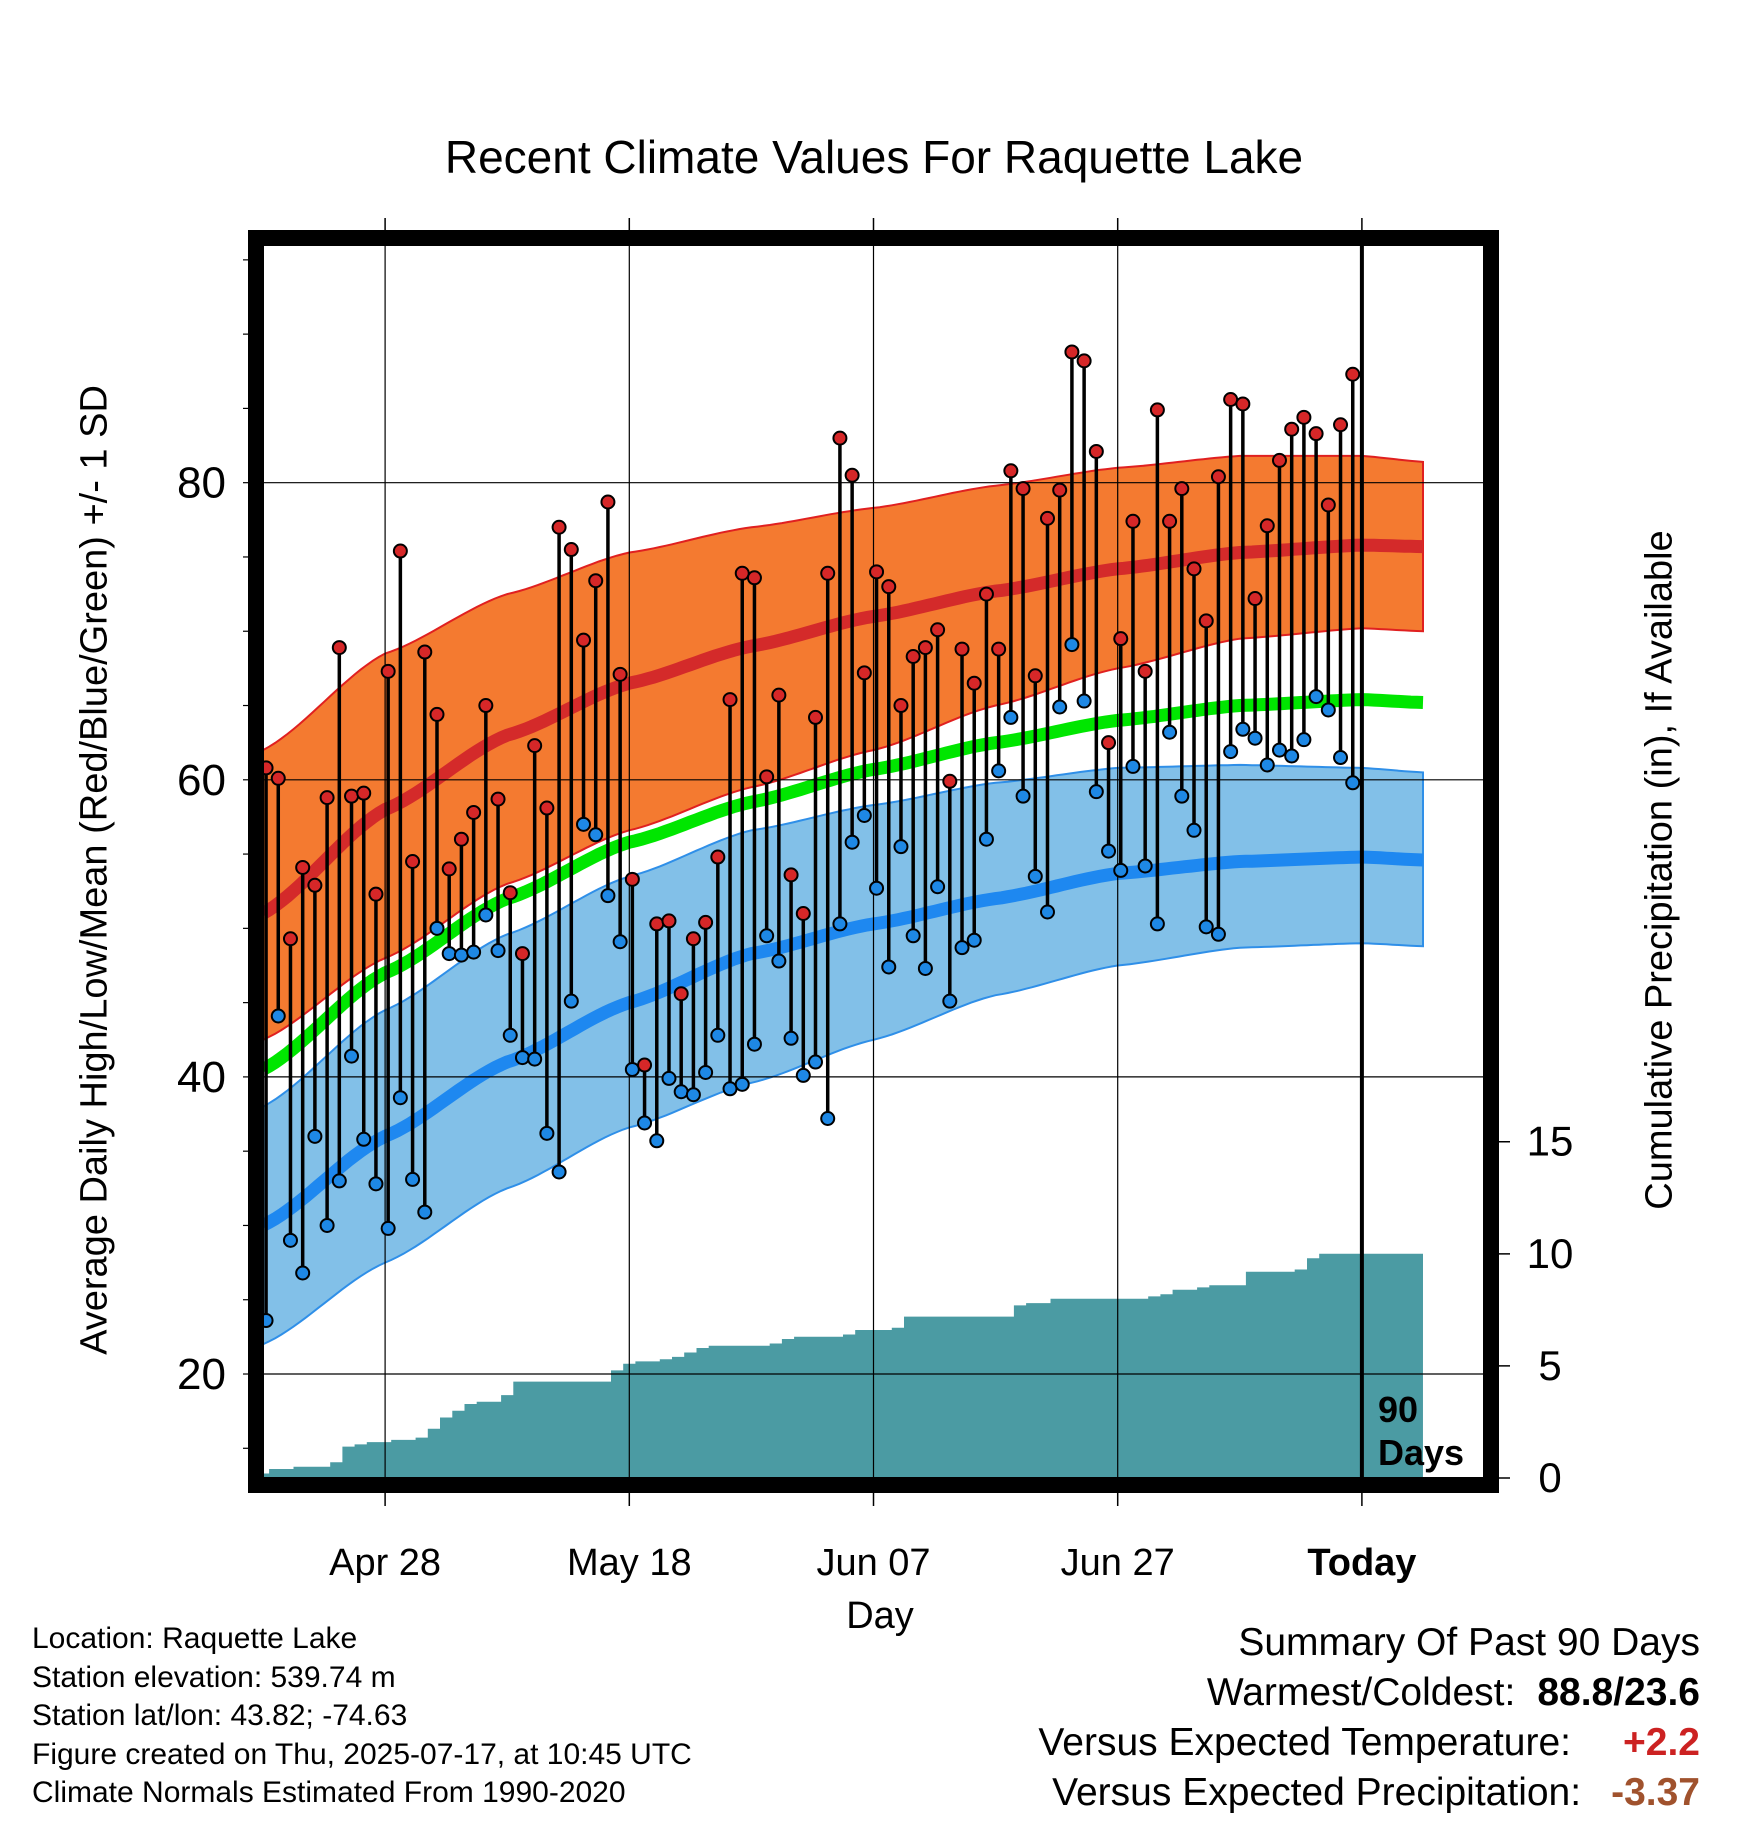  Describe the element at coordinates (1550, 1253) in the screenshot. I see `y2-tick-label: 10` at that location.